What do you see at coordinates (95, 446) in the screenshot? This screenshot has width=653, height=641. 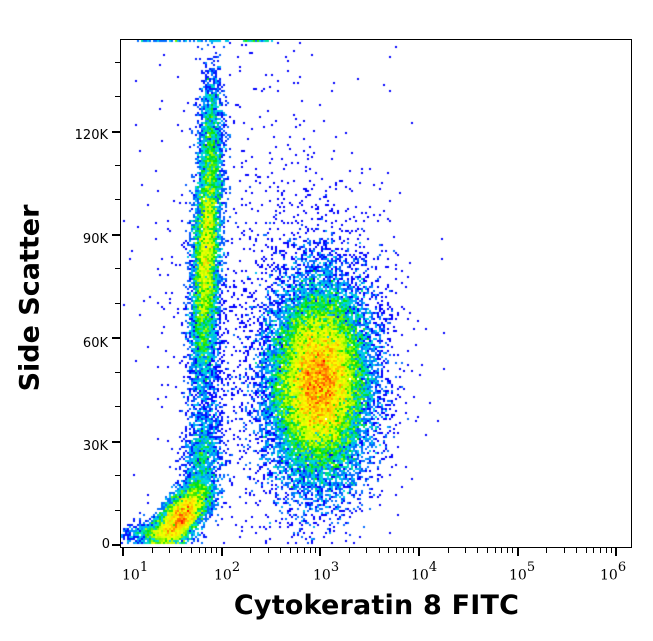 I see `y-tick-label-30k: 30K` at bounding box center [95, 446].